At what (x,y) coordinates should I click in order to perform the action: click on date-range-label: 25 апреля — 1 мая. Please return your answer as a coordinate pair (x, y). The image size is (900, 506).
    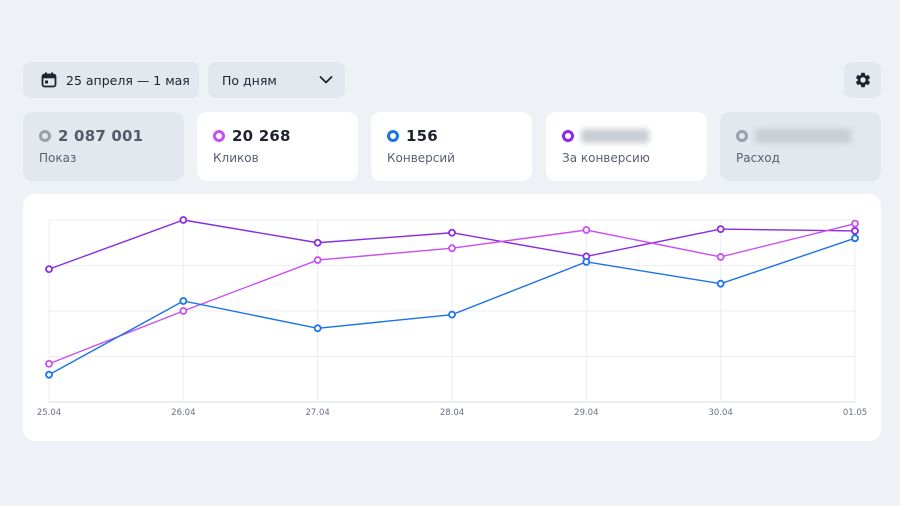
    Looking at the image, I should click on (128, 80).